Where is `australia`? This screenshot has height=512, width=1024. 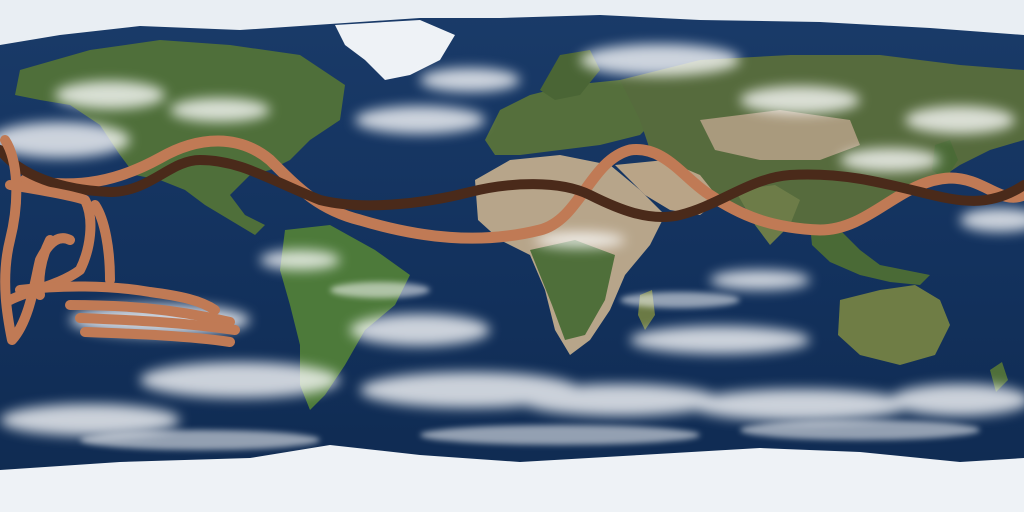 australia is located at coordinates (894, 325).